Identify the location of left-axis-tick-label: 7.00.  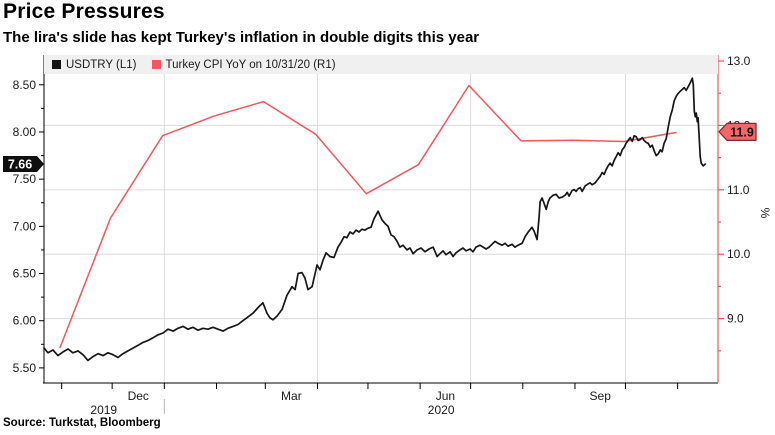
(25, 226).